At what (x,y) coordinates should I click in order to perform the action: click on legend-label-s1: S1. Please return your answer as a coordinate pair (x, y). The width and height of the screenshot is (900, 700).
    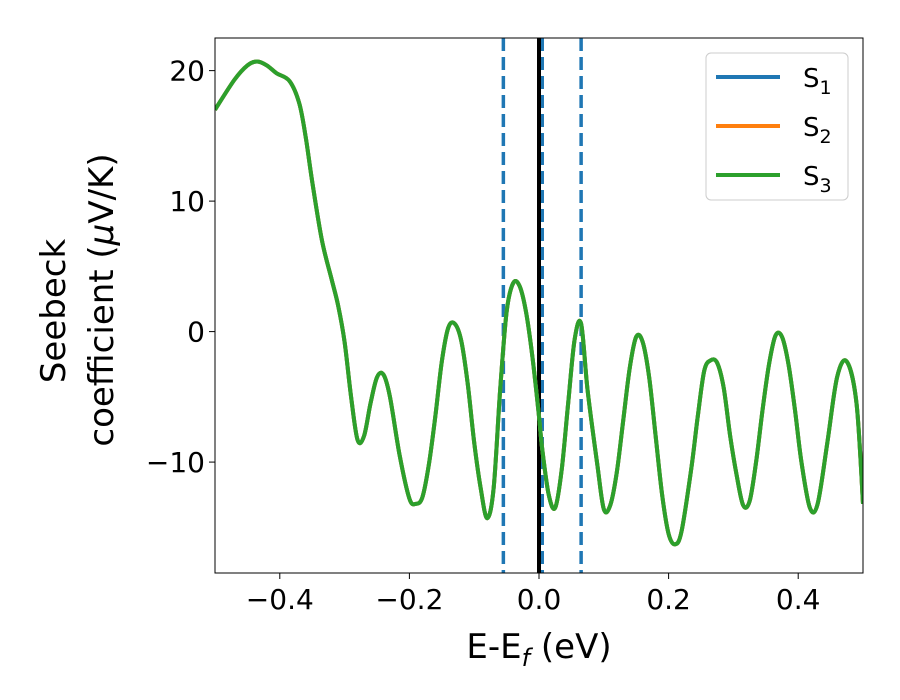
    Looking at the image, I should click on (817, 81).